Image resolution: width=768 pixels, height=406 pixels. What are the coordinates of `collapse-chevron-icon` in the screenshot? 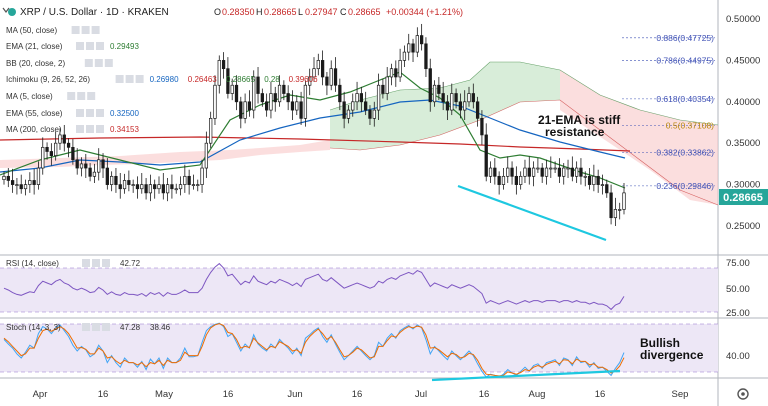 It's located at (6, 10).